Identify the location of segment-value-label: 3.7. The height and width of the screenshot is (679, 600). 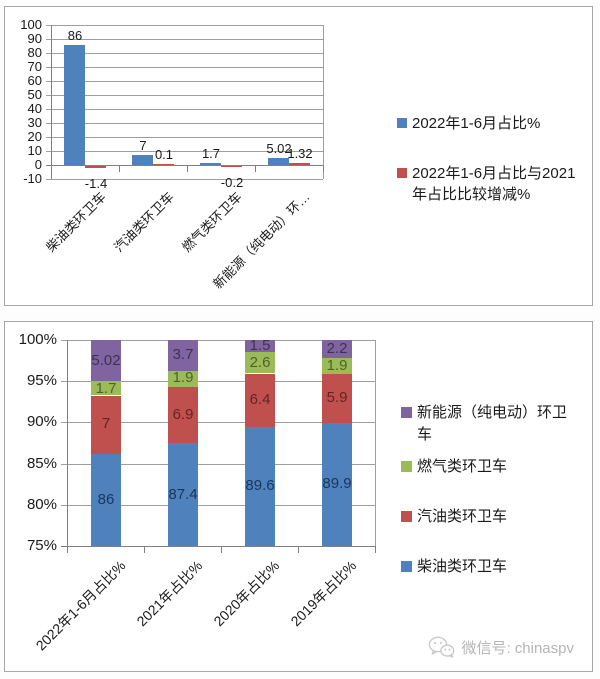
(183, 354).